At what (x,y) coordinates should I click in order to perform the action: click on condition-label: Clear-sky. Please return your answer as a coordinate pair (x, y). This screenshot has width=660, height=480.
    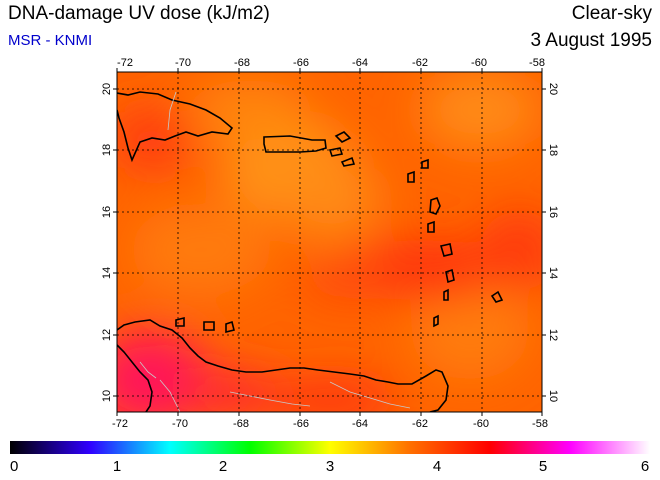
    Looking at the image, I should click on (611, 13).